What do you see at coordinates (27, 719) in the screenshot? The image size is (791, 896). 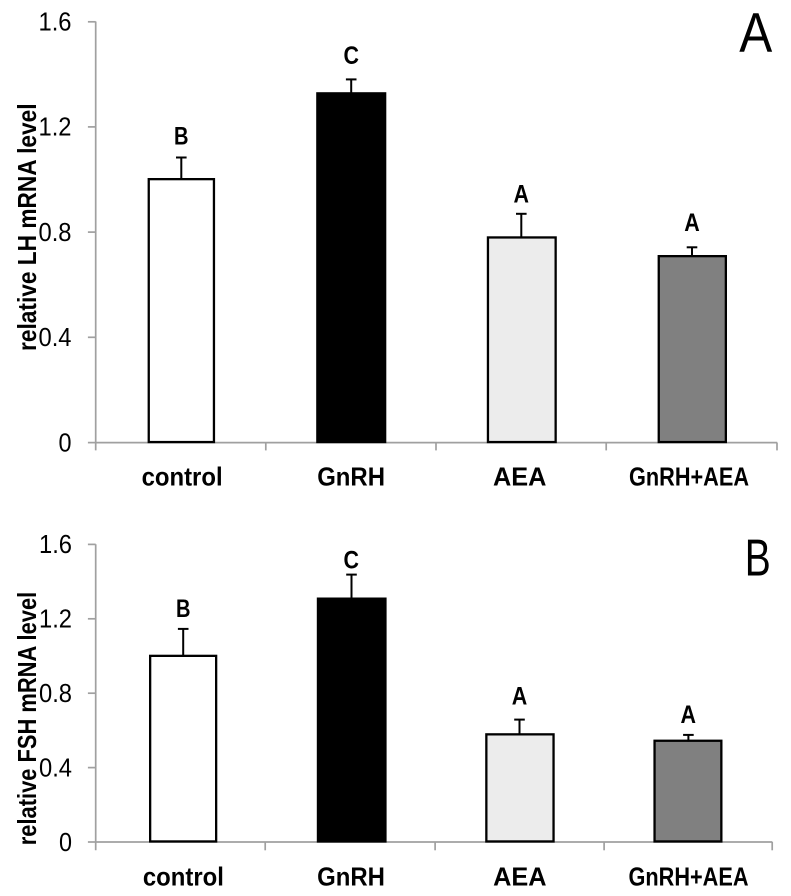 I see `svg-text: relative FSH mRNA level` at bounding box center [27, 719].